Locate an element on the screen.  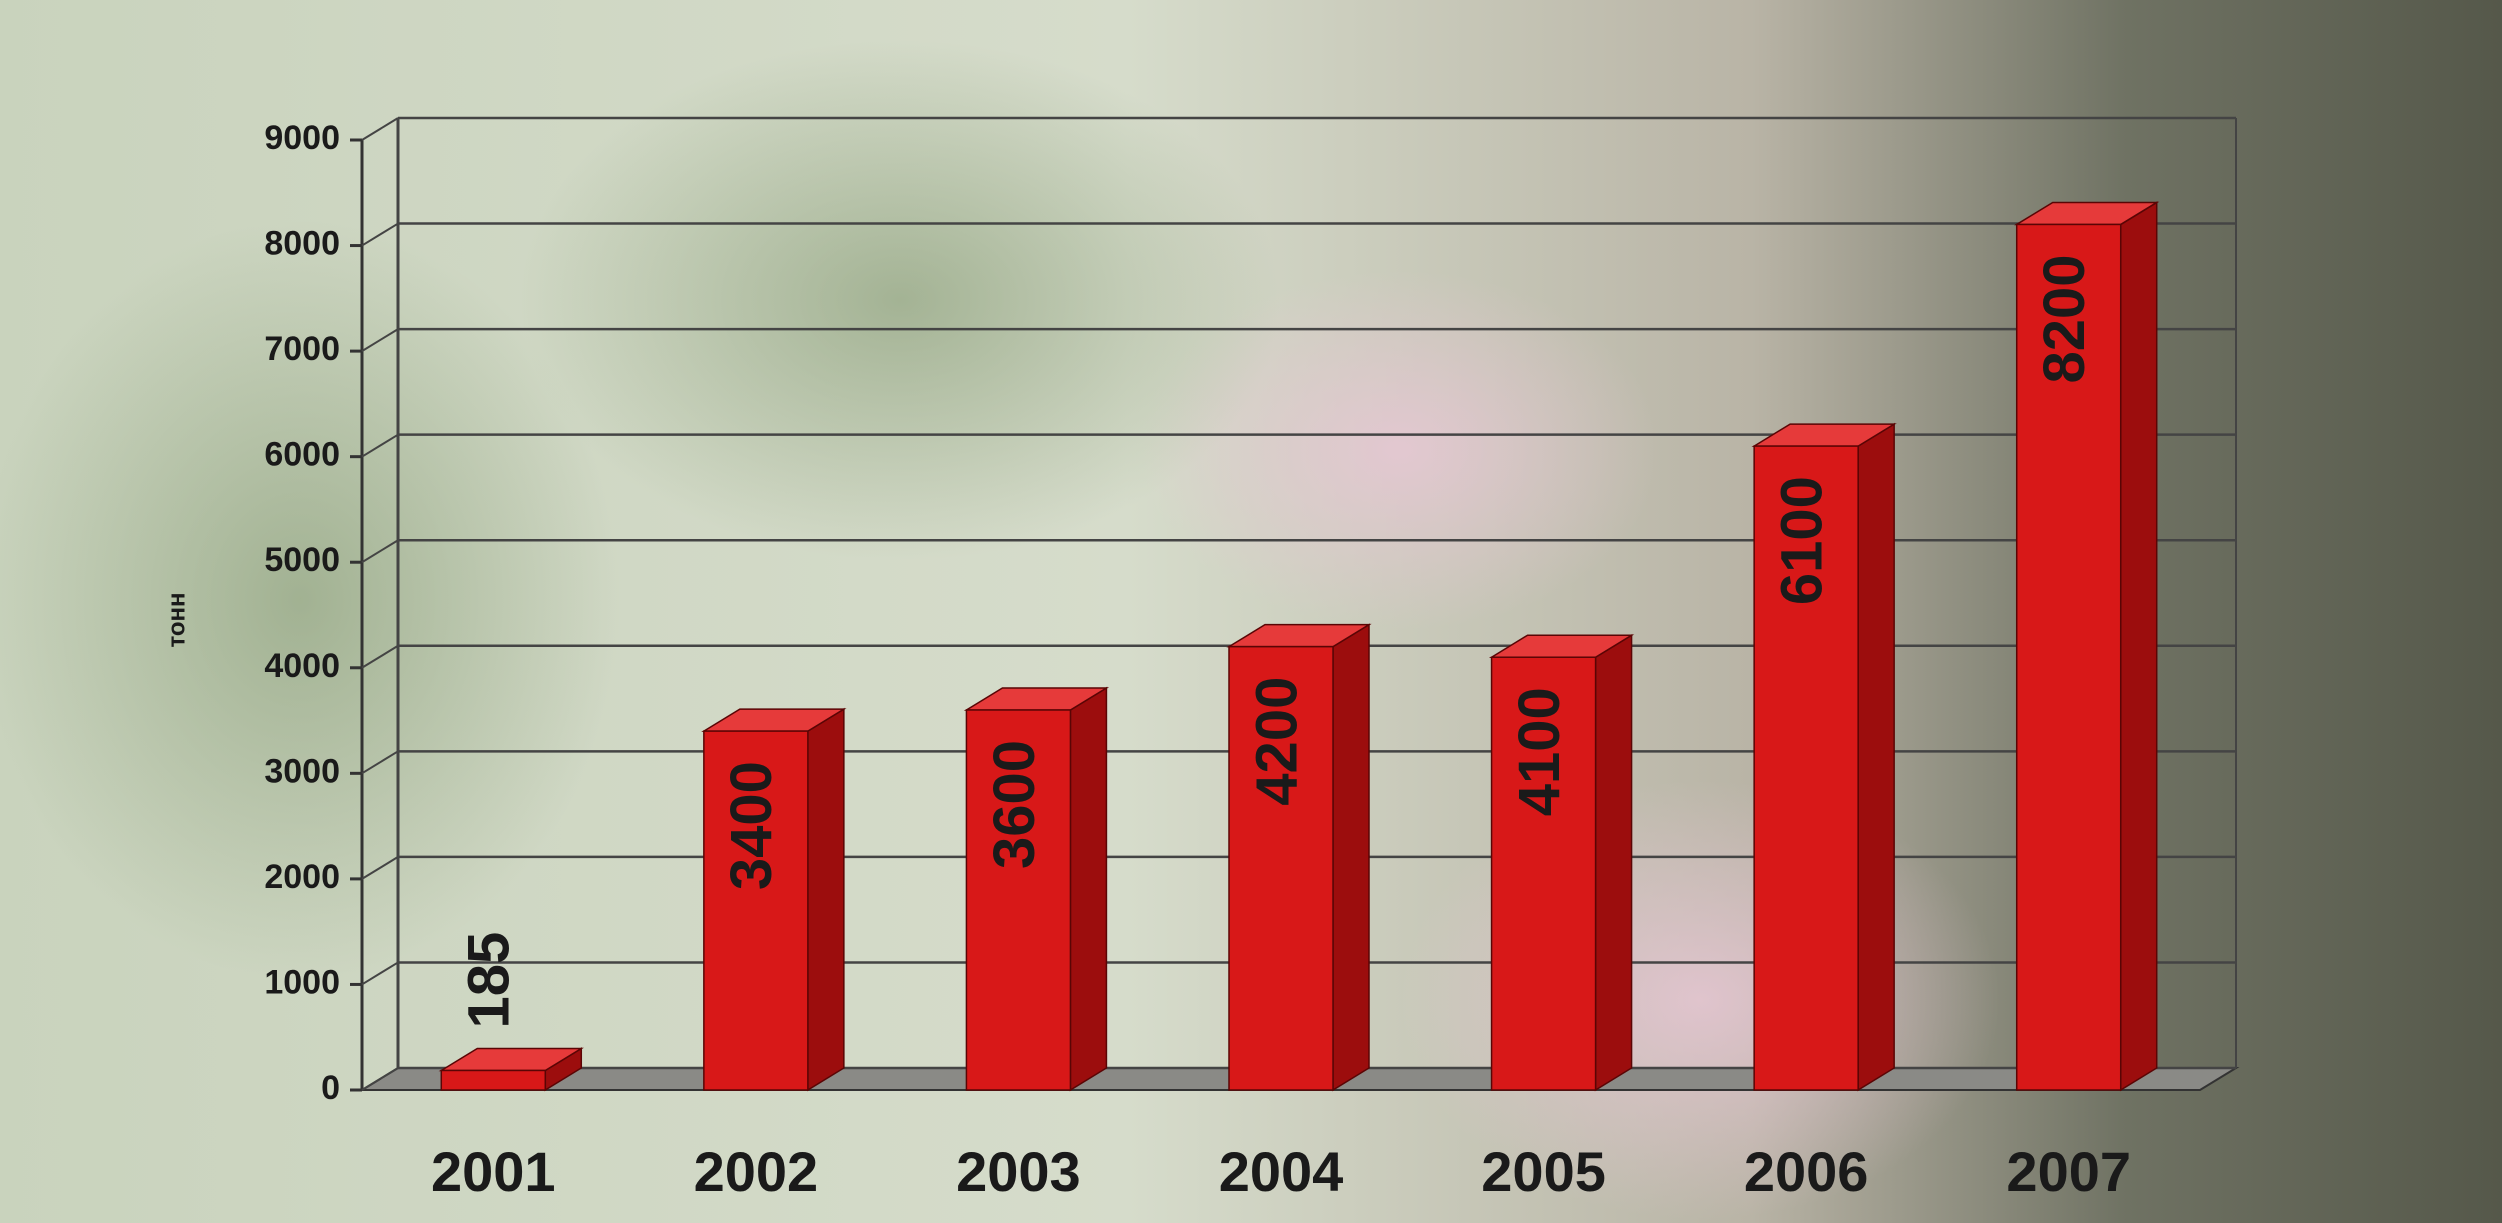
data-label: 3600 is located at coordinates (1014, 804).